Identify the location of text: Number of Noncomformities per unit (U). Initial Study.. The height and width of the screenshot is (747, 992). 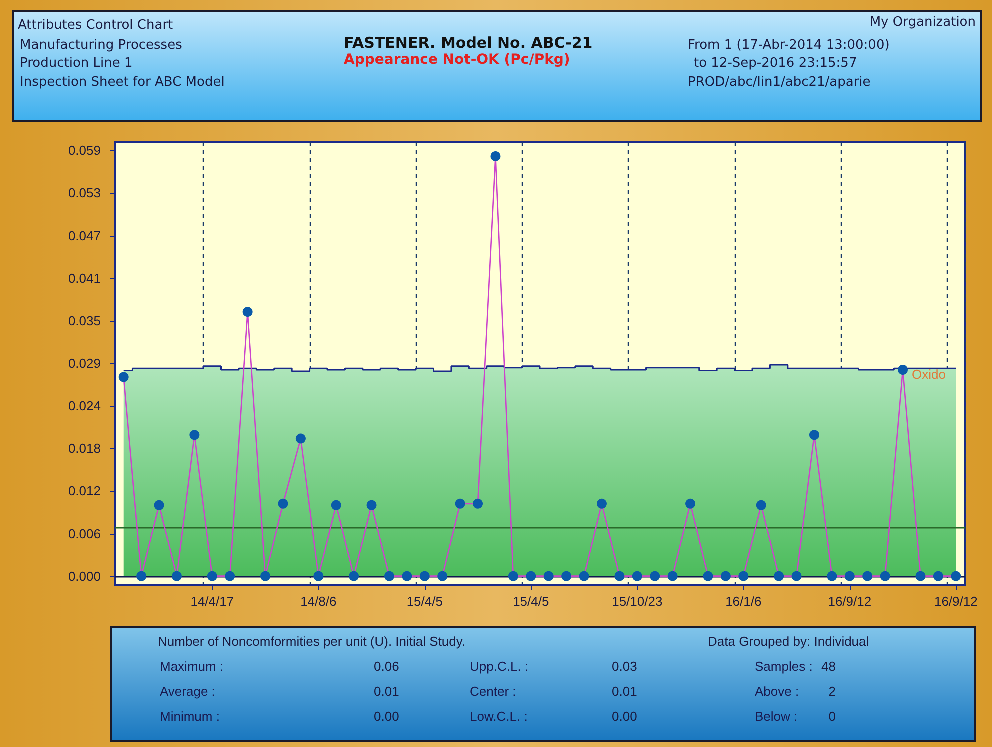
(312, 641).